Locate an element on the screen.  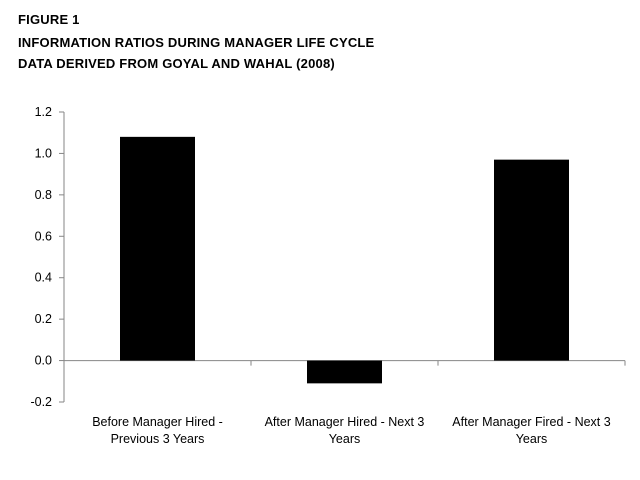
y-tick-label: 0.8 is located at coordinates (43, 195).